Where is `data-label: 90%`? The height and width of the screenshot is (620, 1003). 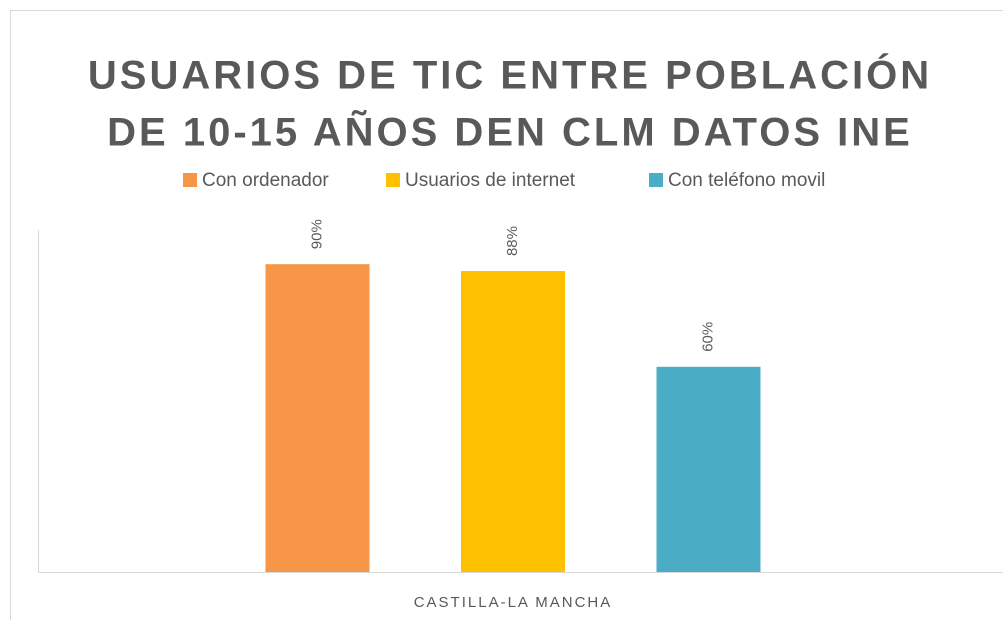 data-label: 90% is located at coordinates (316, 234).